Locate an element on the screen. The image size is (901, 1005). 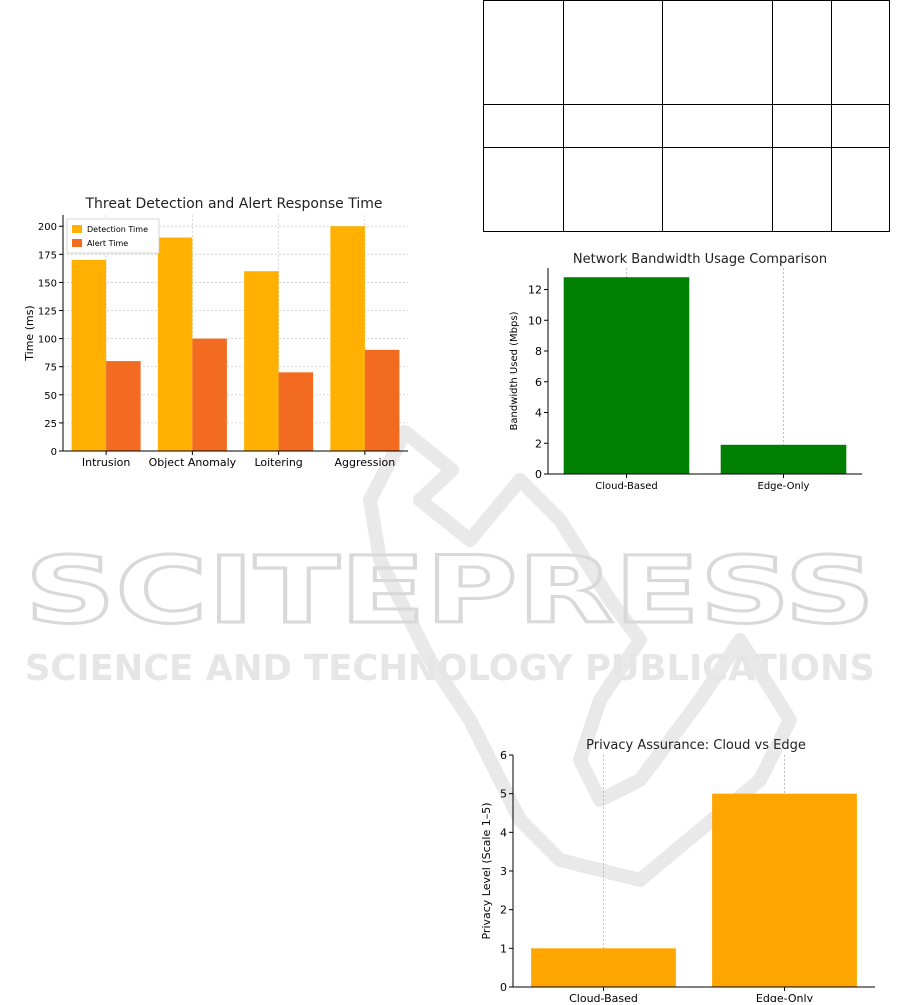
x-tick-label: Aggression is located at coordinates (364, 462).